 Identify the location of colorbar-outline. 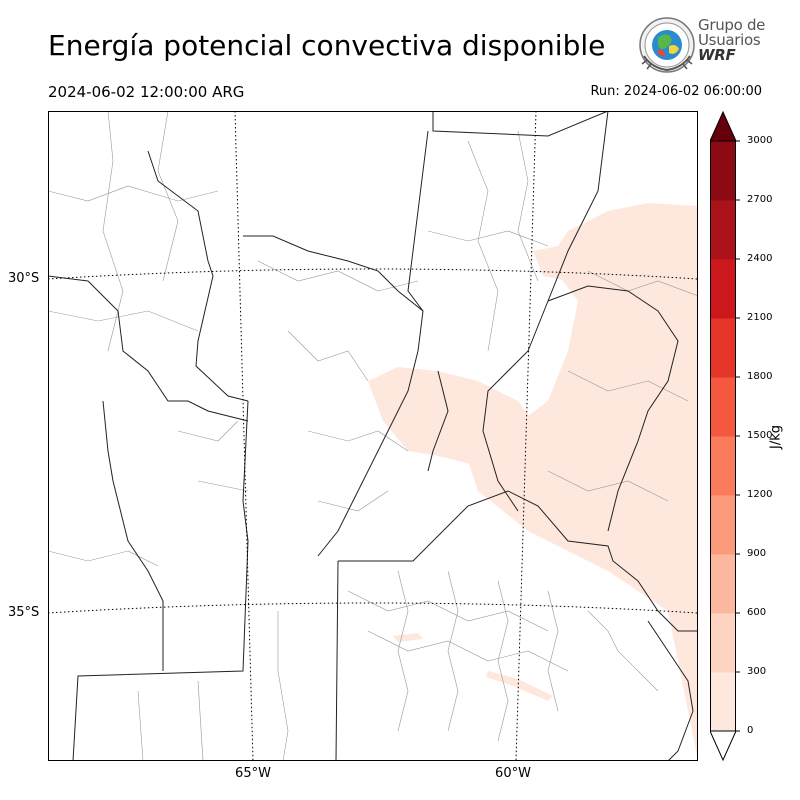
(723, 436).